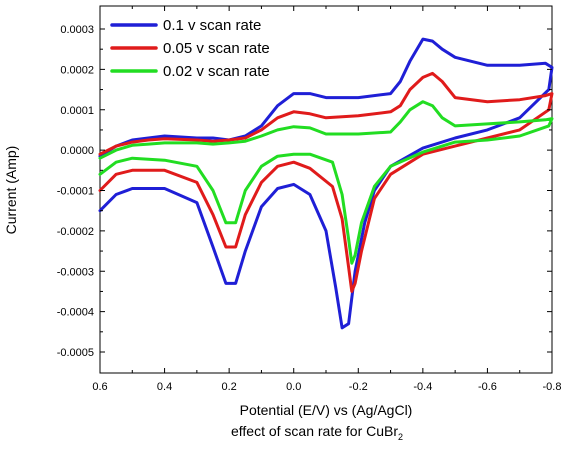  Describe the element at coordinates (422, 387) in the screenshot. I see `x-tick-label: -0.4` at that location.